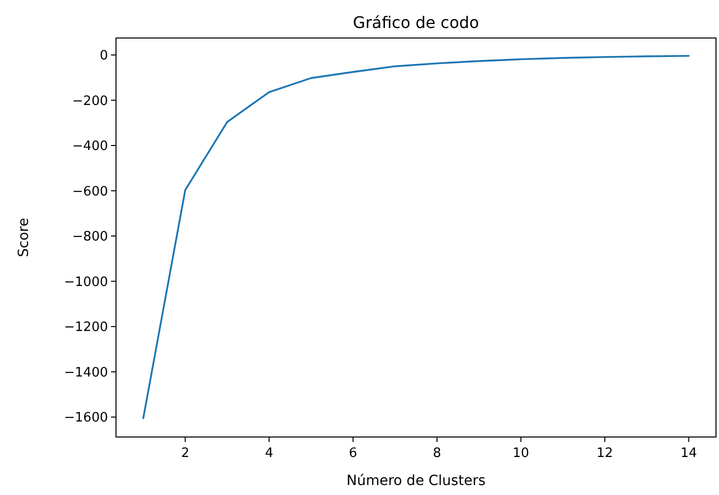 This screenshot has height=495, width=719. I want to click on x-tick-label: 10, so click(521, 453).